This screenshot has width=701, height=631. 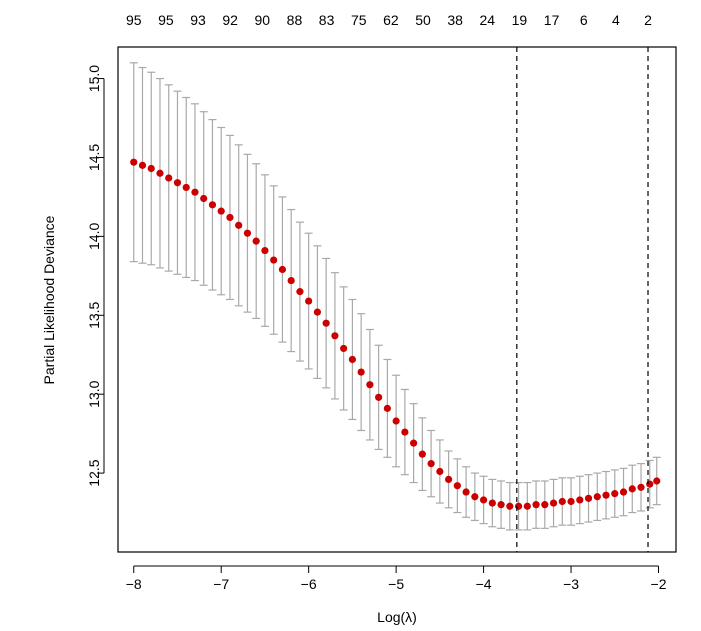 What do you see at coordinates (359, 20) in the screenshot?
I see `top-axis-label: 75` at bounding box center [359, 20].